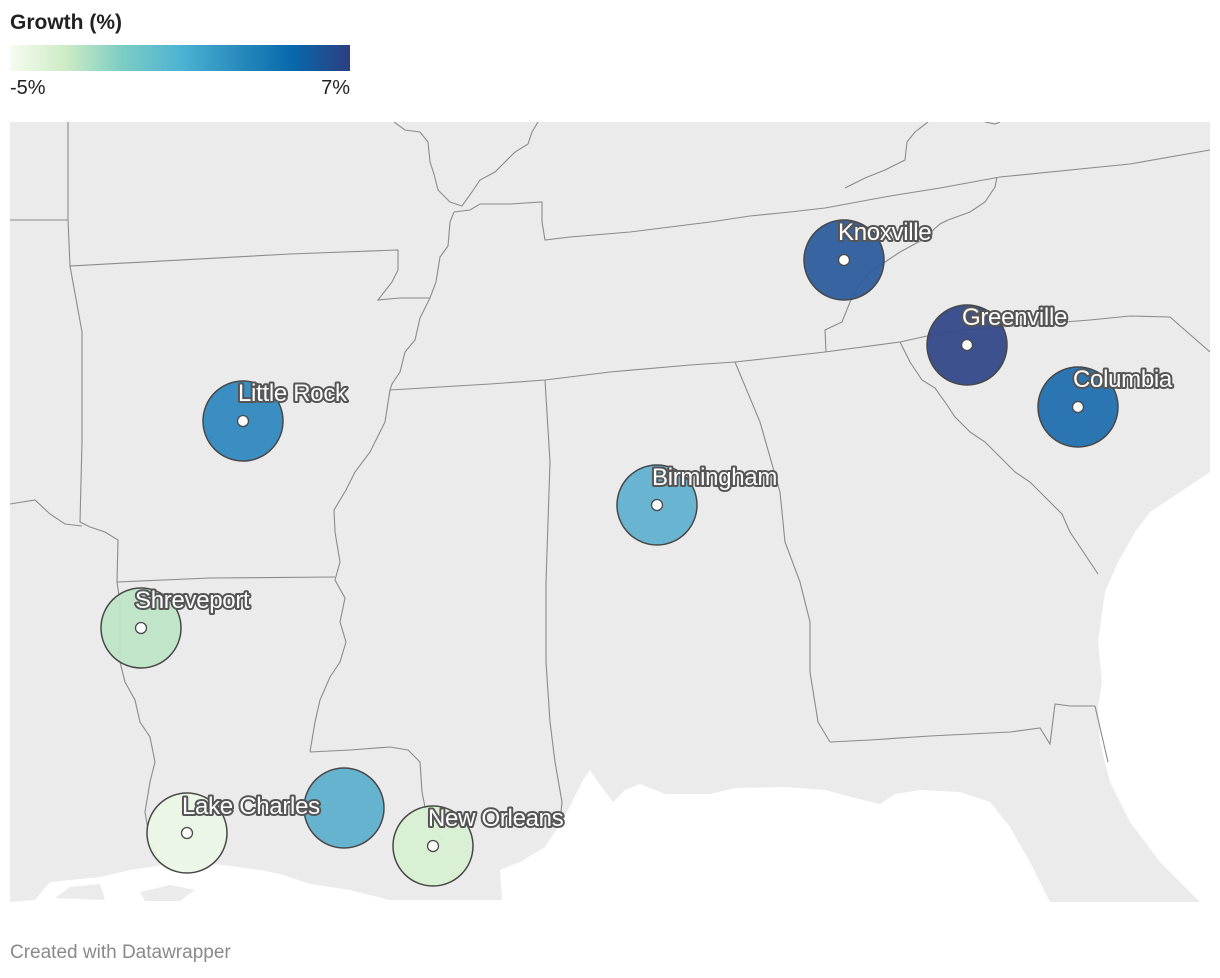  I want to click on city-marker-greenville, so click(967, 345).